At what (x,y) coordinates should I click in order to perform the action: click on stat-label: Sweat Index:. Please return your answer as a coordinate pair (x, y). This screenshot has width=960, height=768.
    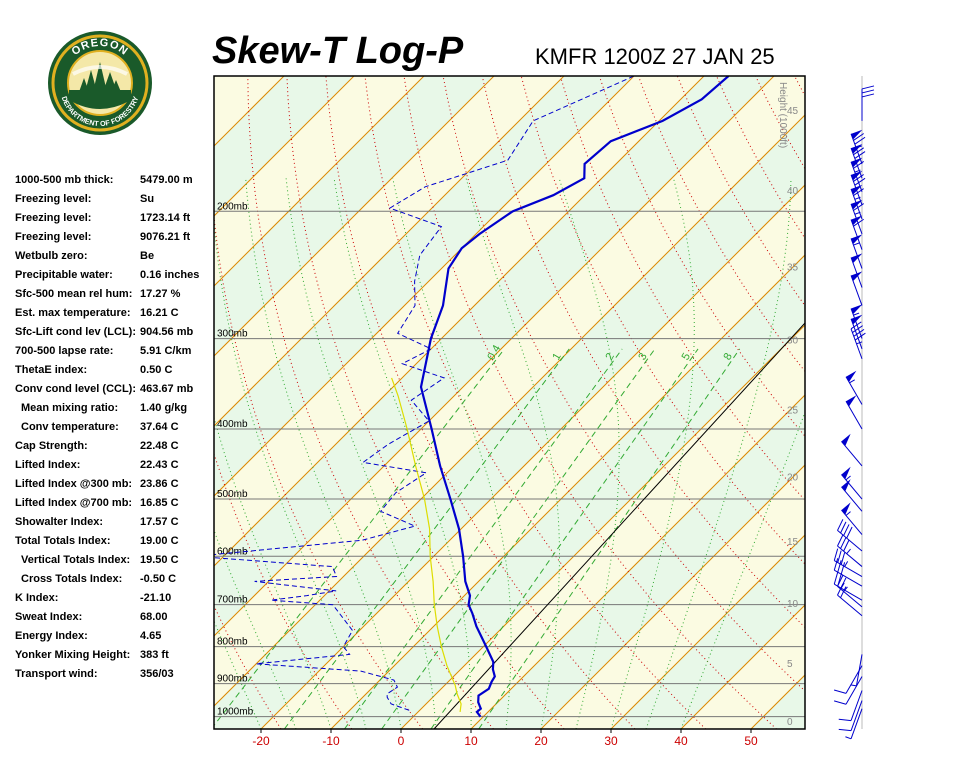
    Looking at the image, I should click on (49, 616).